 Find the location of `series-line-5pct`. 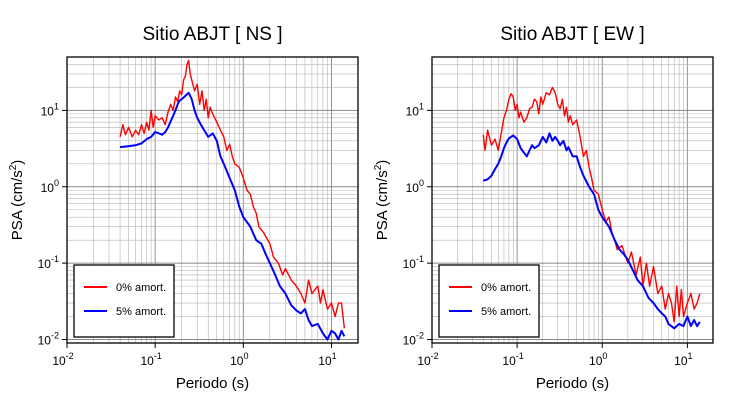

series-line-5pct is located at coordinates (591, 231).